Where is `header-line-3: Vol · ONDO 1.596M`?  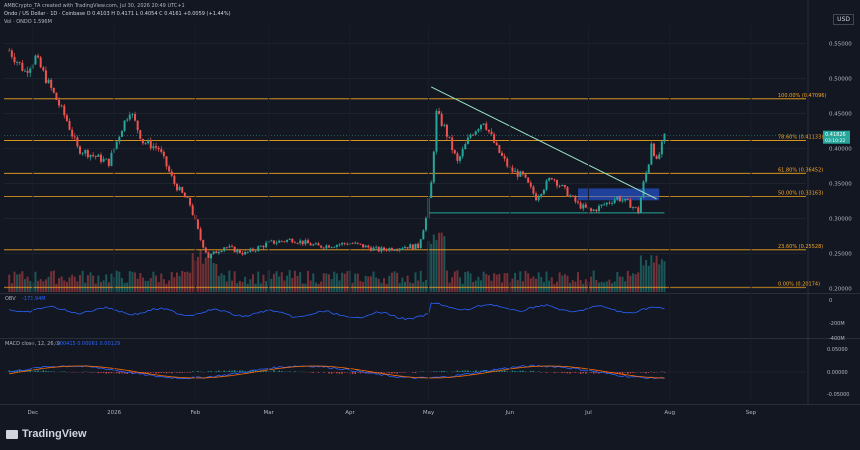 header-line-3: Vol · ONDO 1.596M is located at coordinates (28, 22).